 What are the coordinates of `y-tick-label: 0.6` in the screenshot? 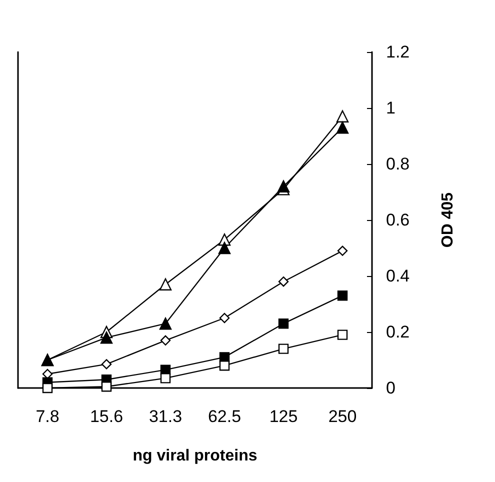 It's located at (398, 220).